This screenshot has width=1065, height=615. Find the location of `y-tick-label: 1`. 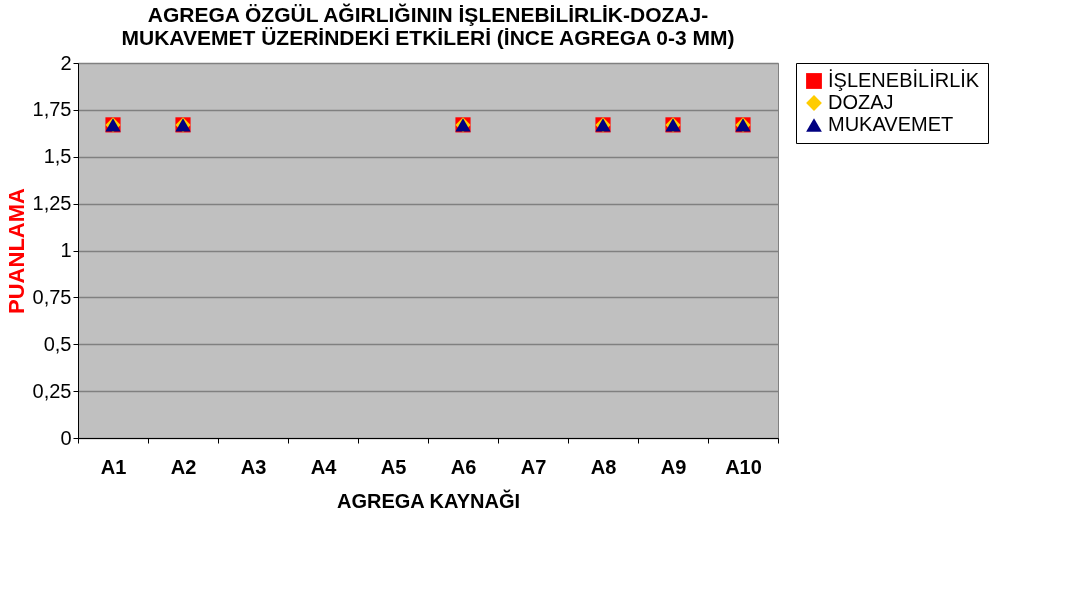

y-tick-label: 1 is located at coordinates (66, 250).